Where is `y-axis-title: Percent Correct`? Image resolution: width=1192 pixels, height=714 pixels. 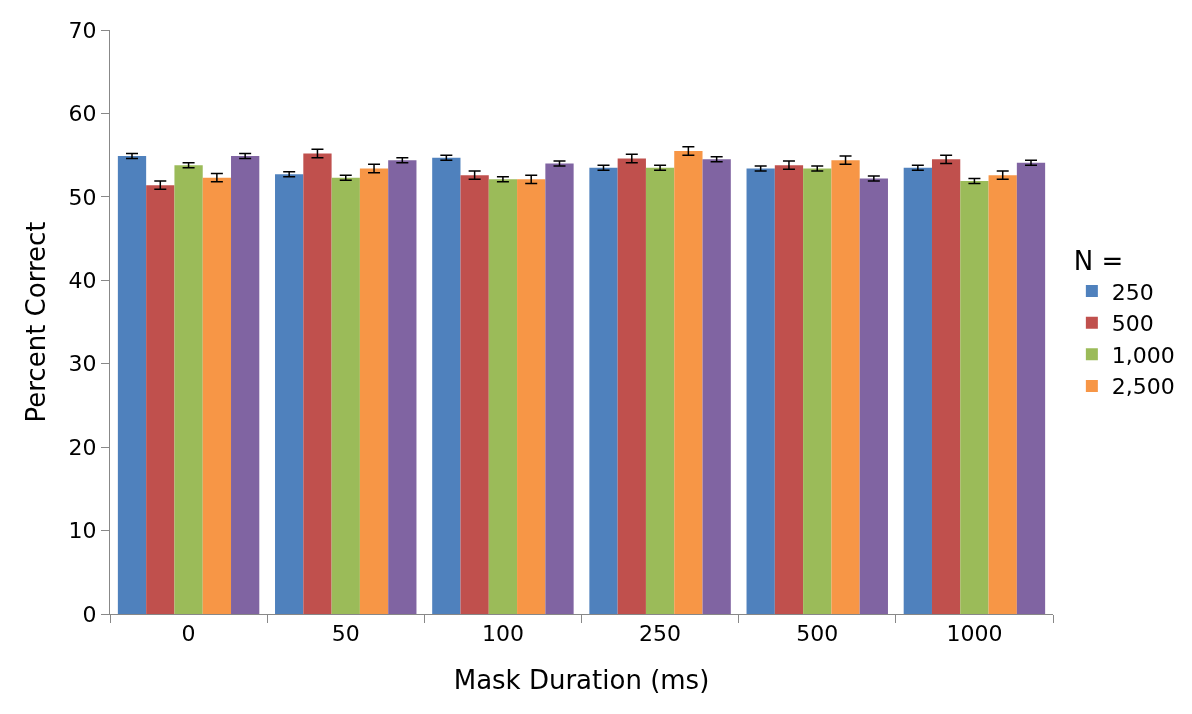 y-axis-title: Percent Correct is located at coordinates (36, 322).